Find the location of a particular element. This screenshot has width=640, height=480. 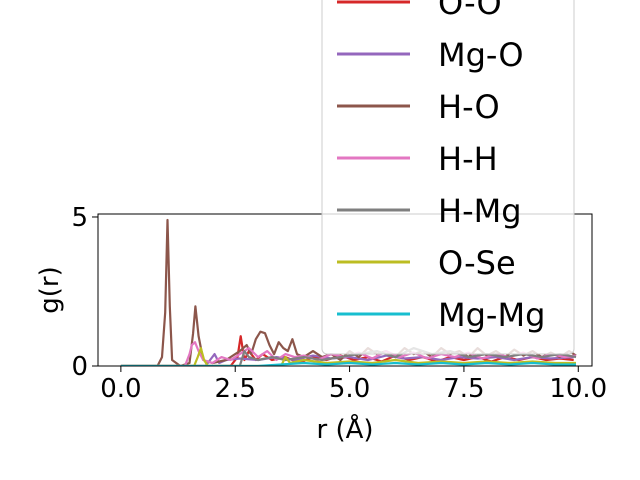

x-axis-ticks: 0.0 2.5 5.0 7.5 10.0 is located at coordinates (353, 385).